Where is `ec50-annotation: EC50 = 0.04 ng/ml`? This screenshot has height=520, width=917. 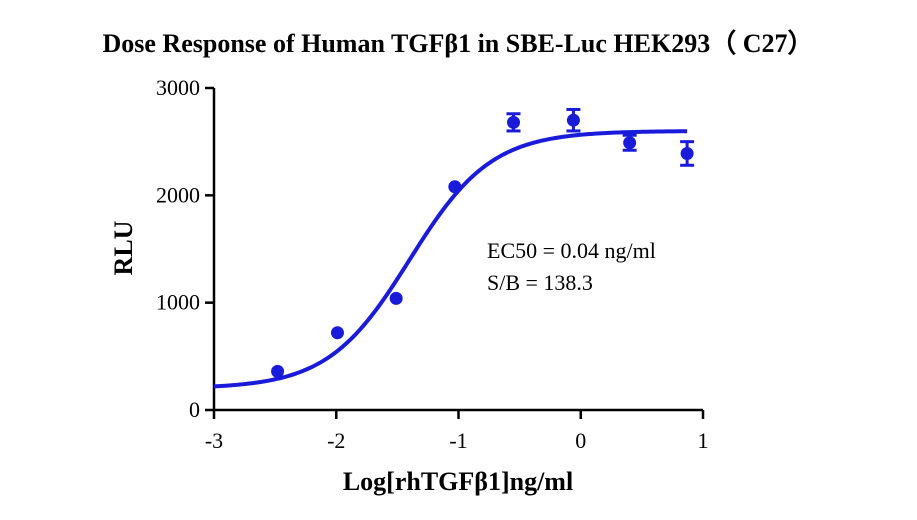 ec50-annotation: EC50 = 0.04 ng/ml is located at coordinates (571, 250).